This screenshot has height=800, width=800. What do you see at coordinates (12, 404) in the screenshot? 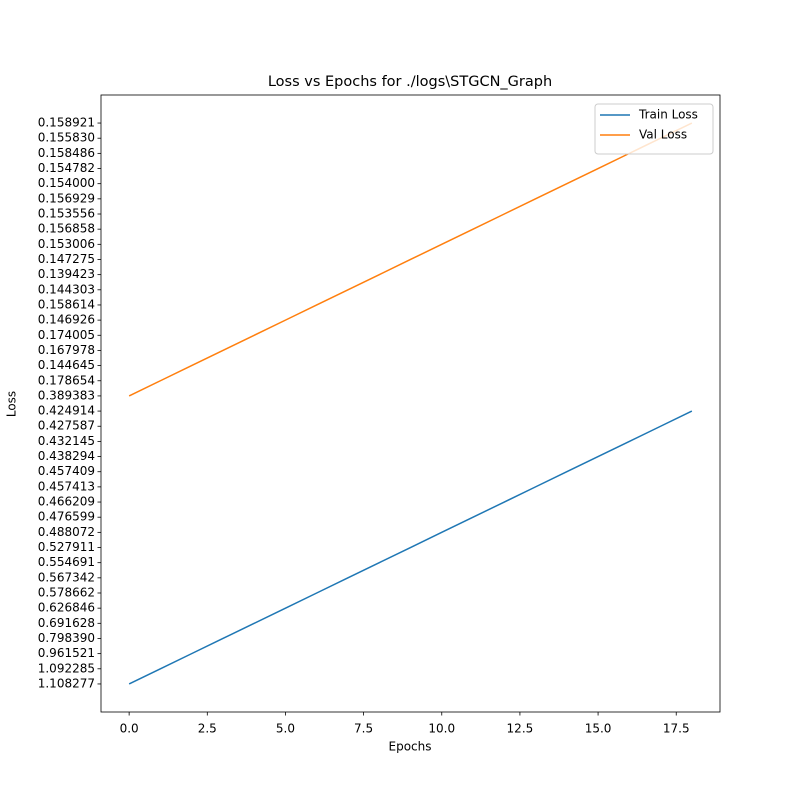
I see `y-axis-label: Loss` at bounding box center [12, 404].